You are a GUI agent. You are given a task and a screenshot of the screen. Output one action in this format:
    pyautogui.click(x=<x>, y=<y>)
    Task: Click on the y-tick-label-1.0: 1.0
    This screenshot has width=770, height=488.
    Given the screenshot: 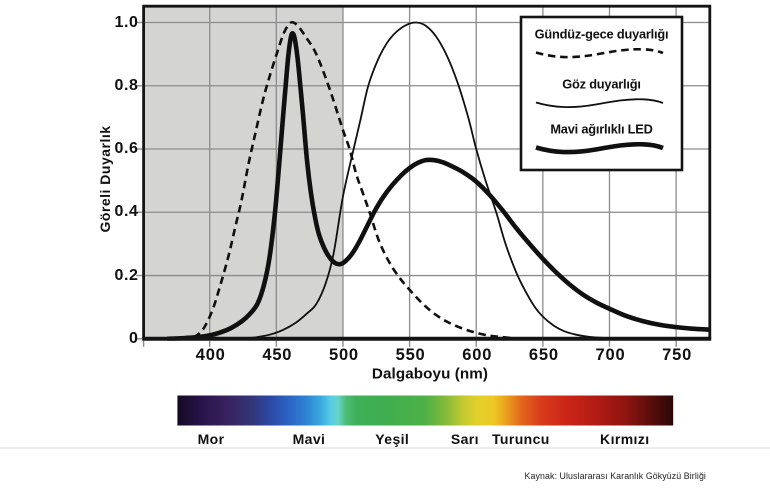 What is the action you would take?
    pyautogui.click(x=126, y=22)
    